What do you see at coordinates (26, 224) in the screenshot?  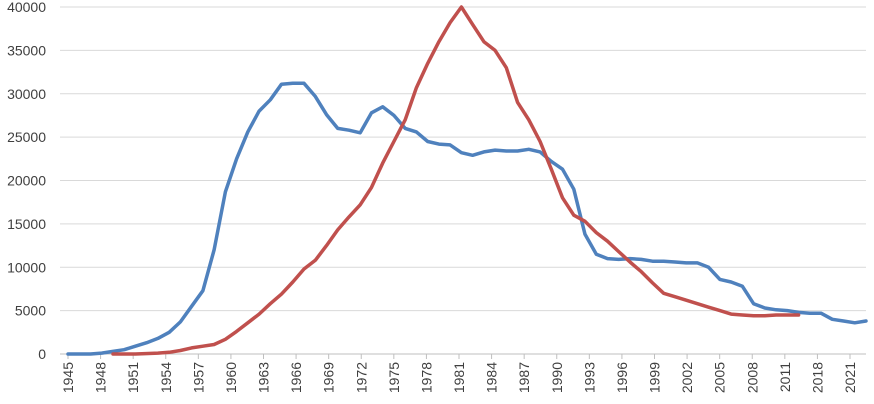 I see `y-tick-label: 15000` at bounding box center [26, 224].